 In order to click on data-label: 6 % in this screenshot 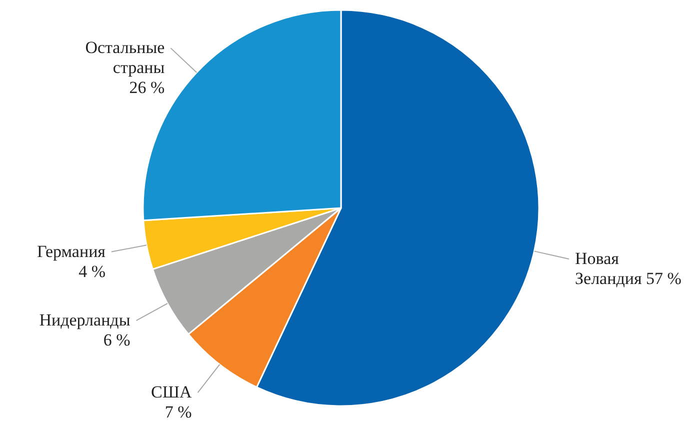, I will do `click(116, 340)`.